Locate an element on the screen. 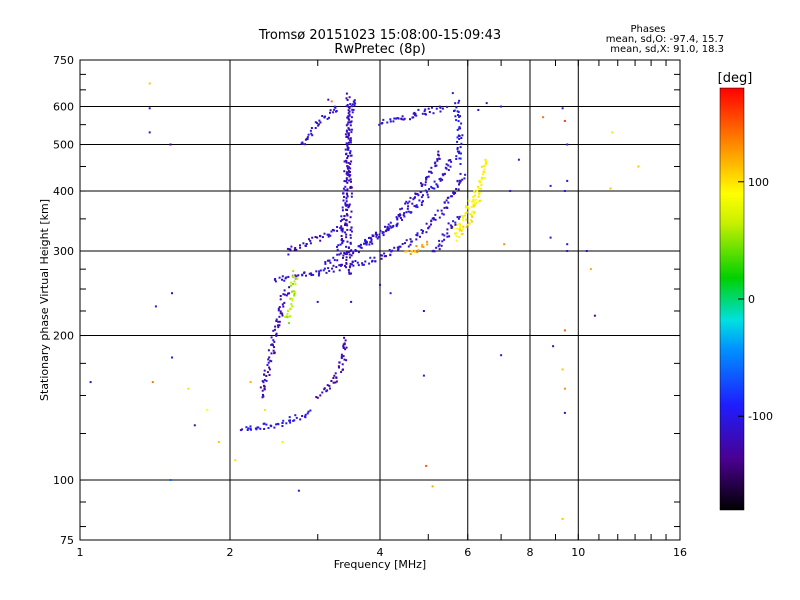  y-tick-label: 200 is located at coordinates (63, 336).